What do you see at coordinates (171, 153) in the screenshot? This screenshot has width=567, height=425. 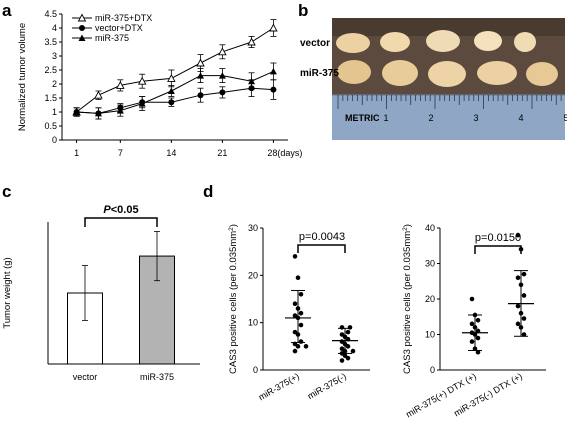 I see `x-tick-label: 14` at bounding box center [171, 153].